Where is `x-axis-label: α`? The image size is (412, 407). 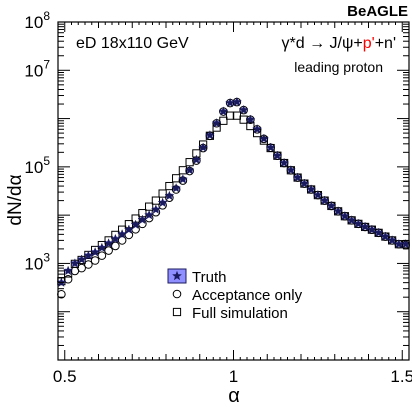
x-axis-label: α is located at coordinates (234, 396).